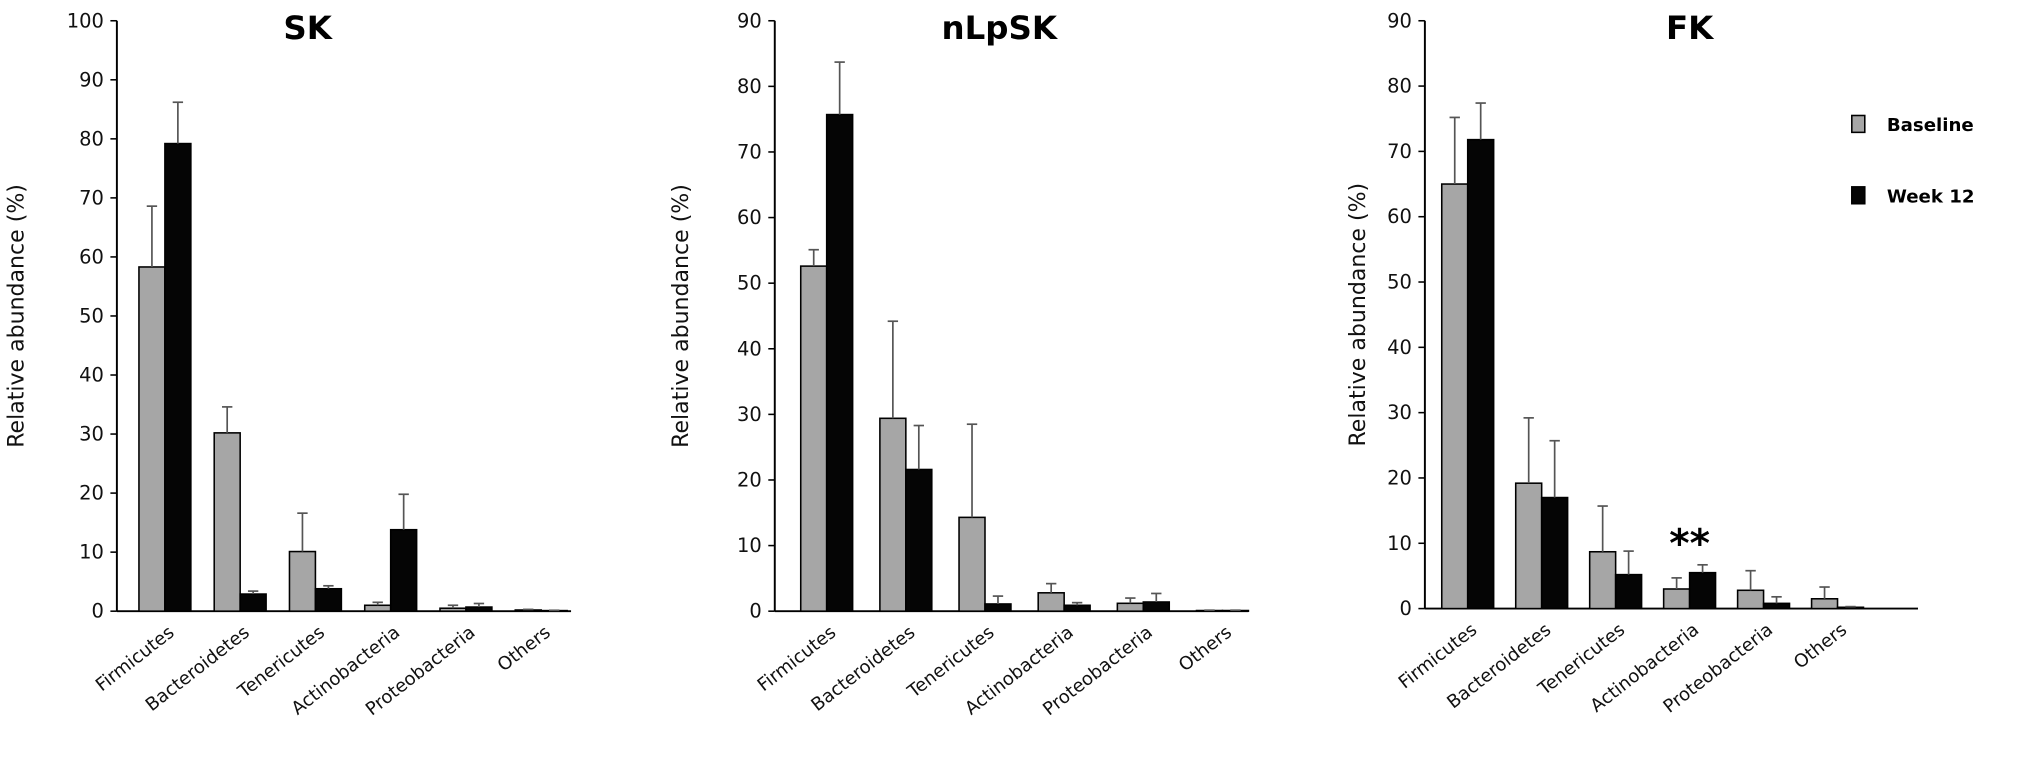 This screenshot has height=763, width=2018. What do you see at coordinates (1931, 196) in the screenshot?
I see `legend-label: Week 12` at bounding box center [1931, 196].